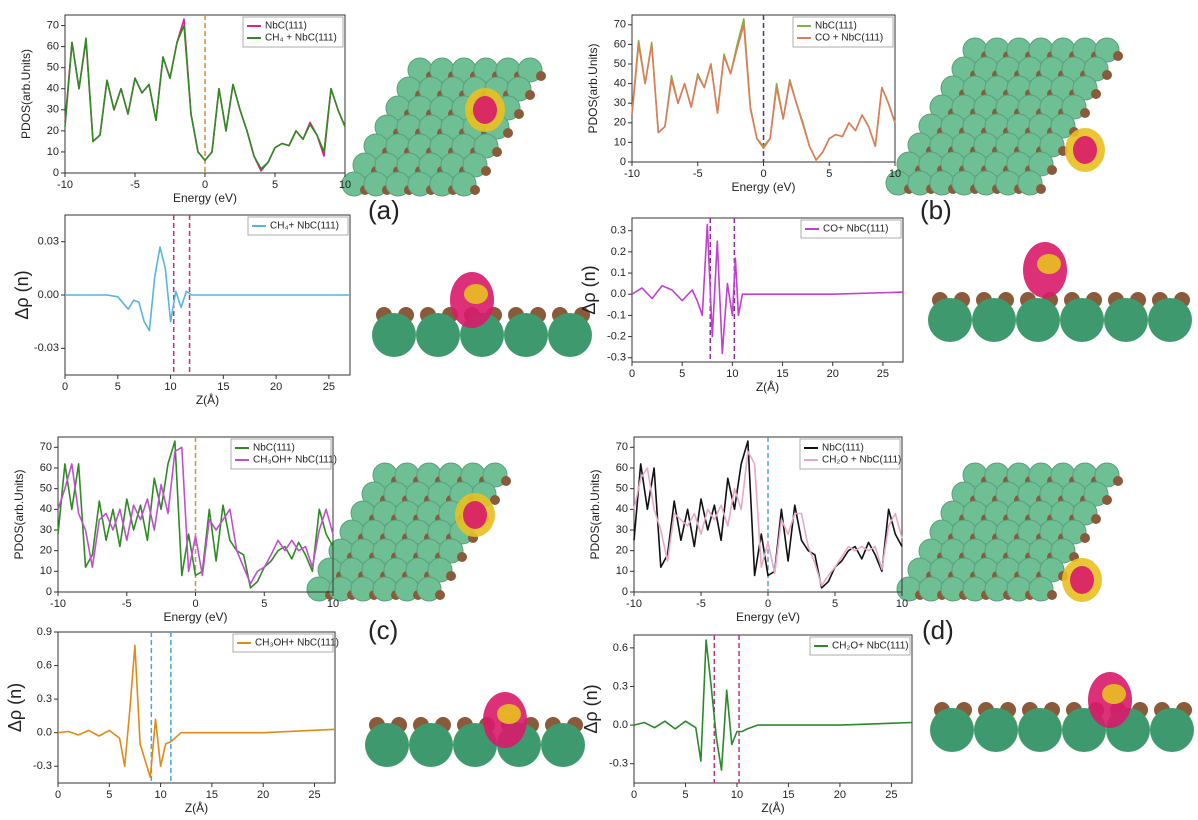  What do you see at coordinates (196, 807) in the screenshot?
I see `x-axis-label: Z(Å)` at bounding box center [196, 807].